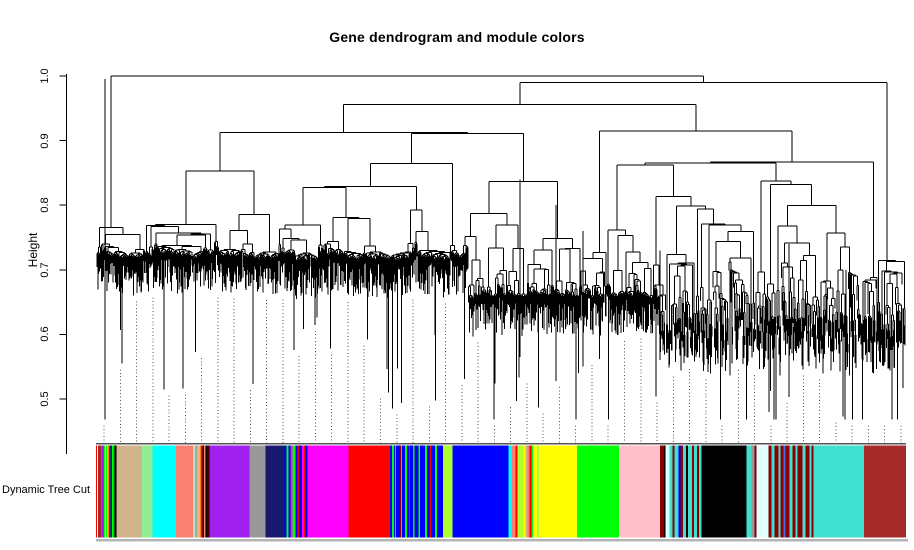 This screenshot has height=550, width=914. Describe the element at coordinates (501, 444) in the screenshot. I see `colorbar-top-rule` at that location.